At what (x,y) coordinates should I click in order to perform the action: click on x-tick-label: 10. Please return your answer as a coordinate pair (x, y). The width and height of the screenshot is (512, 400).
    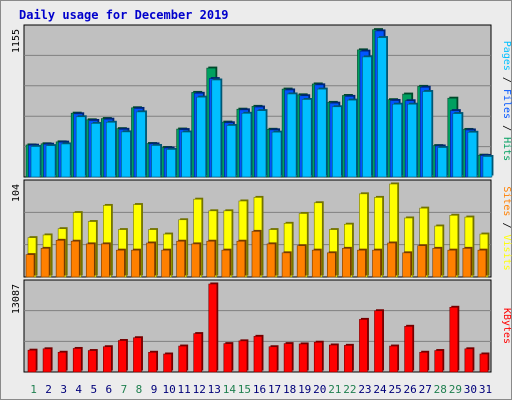
    Looking at the image, I should click on (168, 389).